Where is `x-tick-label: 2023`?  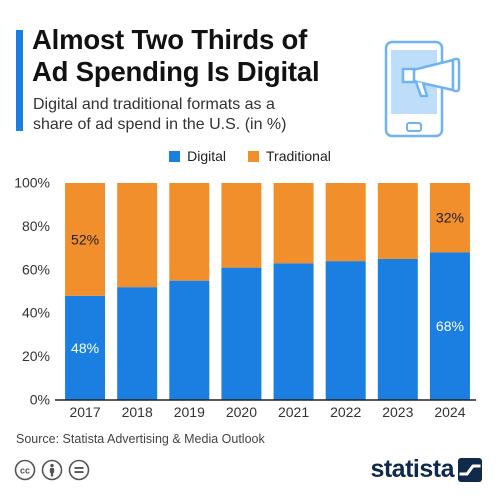 x-tick-label: 2023 is located at coordinates (397, 412).